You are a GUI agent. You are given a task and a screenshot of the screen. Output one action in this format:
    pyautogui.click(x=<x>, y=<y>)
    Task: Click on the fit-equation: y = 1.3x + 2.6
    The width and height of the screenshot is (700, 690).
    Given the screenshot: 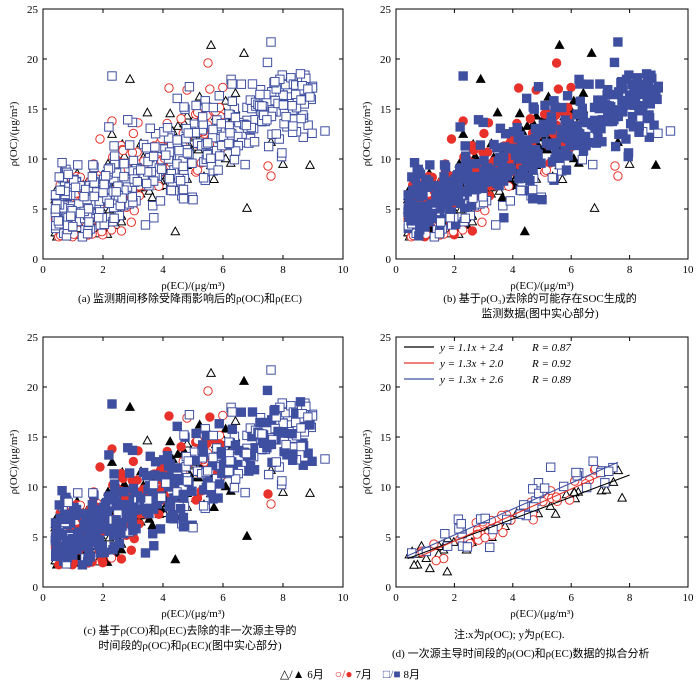 What is the action you would take?
    pyautogui.click(x=471, y=380)
    